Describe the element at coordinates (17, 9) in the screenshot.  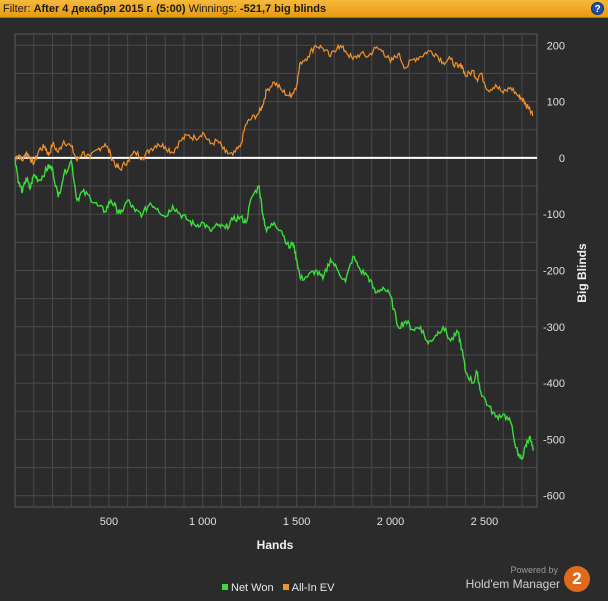
I see `filter-label: Filter:` at that location.